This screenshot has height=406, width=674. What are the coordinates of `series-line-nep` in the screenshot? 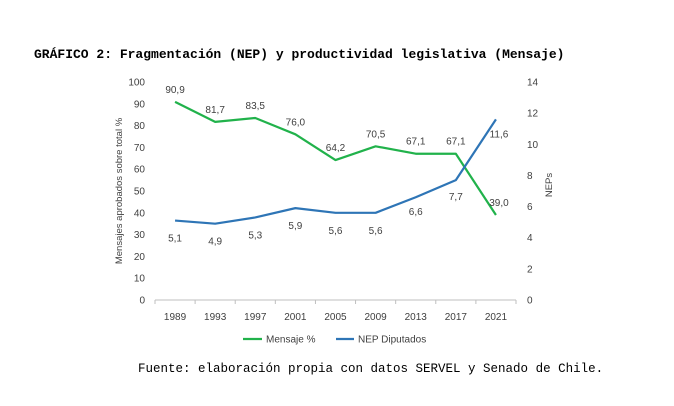 It's located at (335, 171).